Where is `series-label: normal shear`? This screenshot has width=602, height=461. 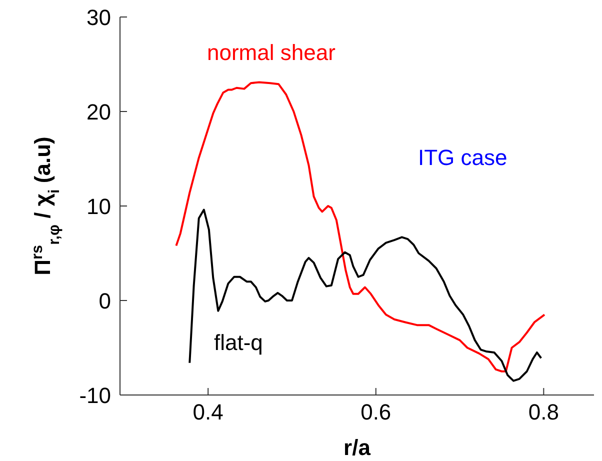 series-label: normal shear is located at coordinates (271, 53).